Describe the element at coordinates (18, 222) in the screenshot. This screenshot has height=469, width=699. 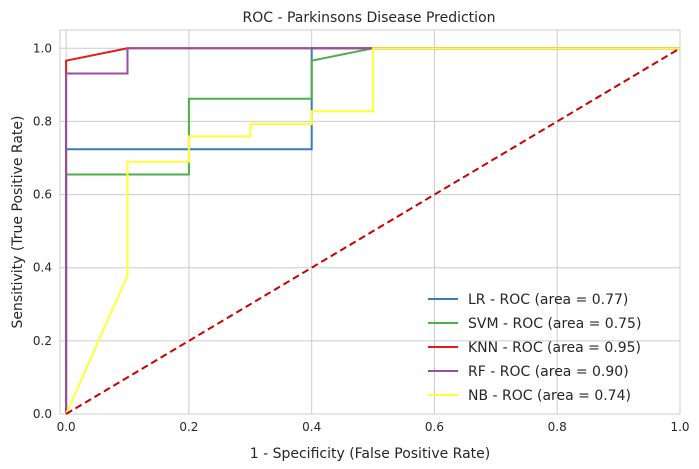
I see `y-axis-label: Sensitivity (True Positive Rate)` at that location.